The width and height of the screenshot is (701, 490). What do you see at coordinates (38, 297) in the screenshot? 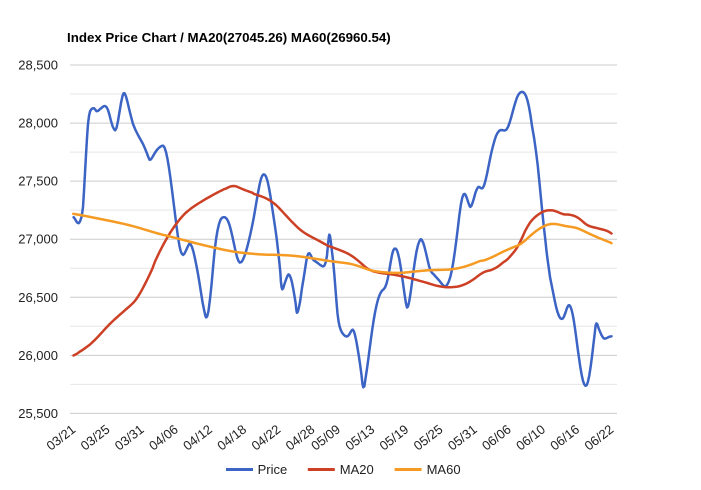
I see `svg-text: 26,500` at bounding box center [38, 297].